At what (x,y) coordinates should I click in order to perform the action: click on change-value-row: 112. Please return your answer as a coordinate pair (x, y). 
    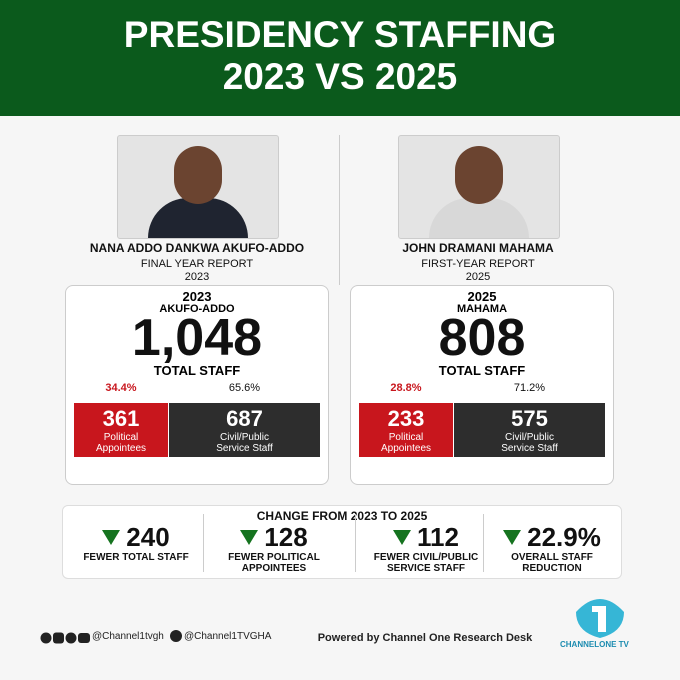
    Looking at the image, I should click on (426, 537).